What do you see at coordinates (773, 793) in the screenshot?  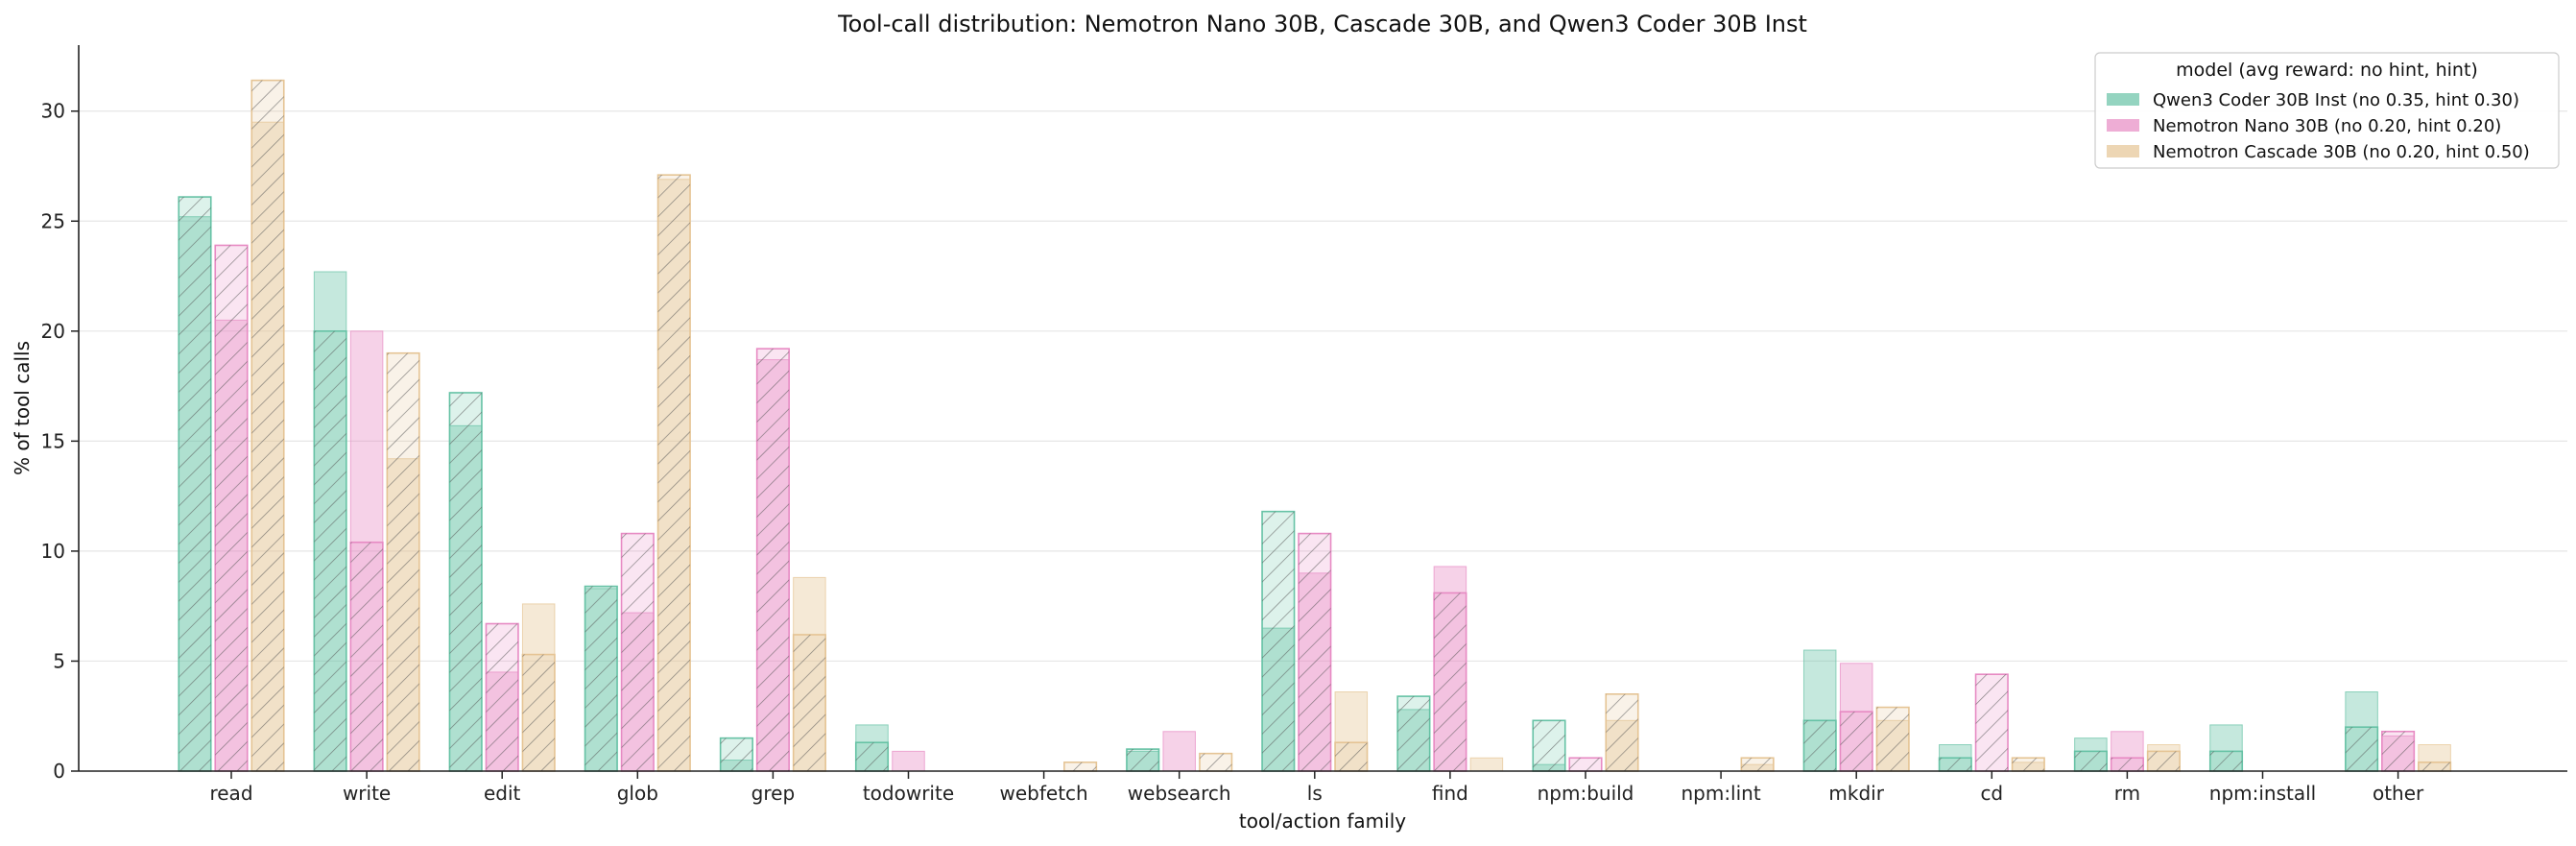 I see `x-tick-label: grep` at bounding box center [773, 793].